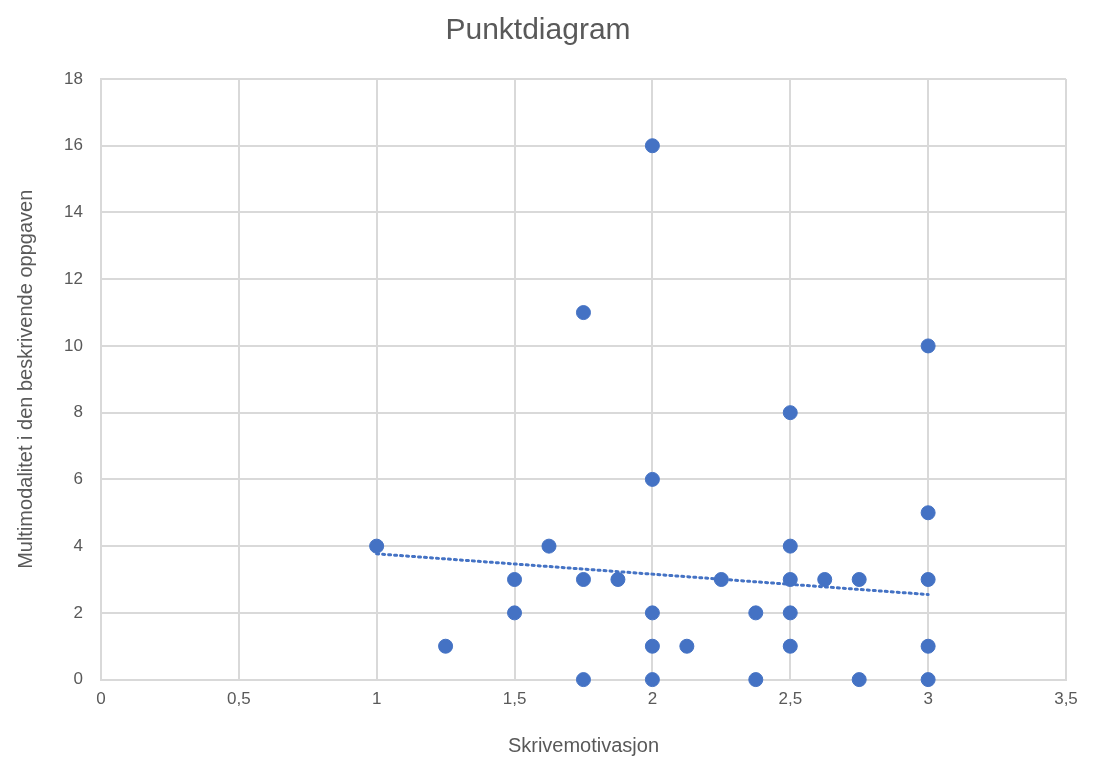 Image resolution: width=1096 pixels, height=767 pixels. What do you see at coordinates (514, 699) in the screenshot?
I see `x-tick-label: 1,5` at bounding box center [514, 699].